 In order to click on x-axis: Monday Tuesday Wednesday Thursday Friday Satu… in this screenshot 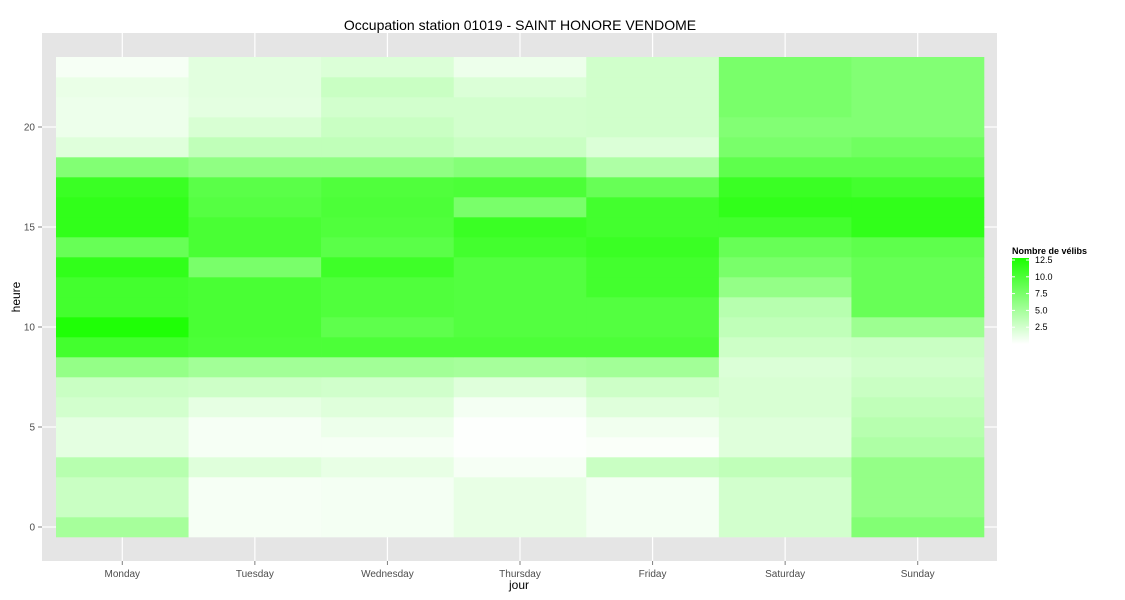, I will do `click(519, 570)`.